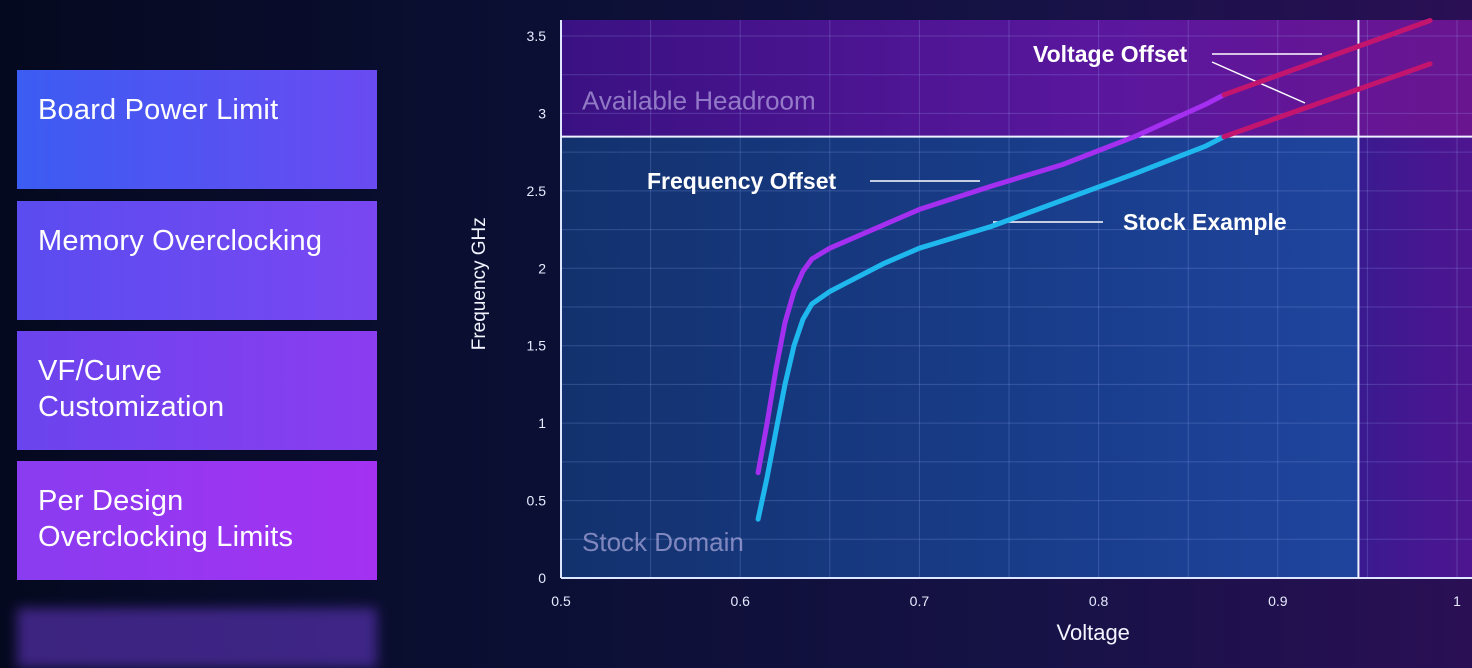 This screenshot has width=1472, height=668. Describe the element at coordinates (131, 389) in the screenshot. I see `card-label: VF/Curve Customization` at that location.